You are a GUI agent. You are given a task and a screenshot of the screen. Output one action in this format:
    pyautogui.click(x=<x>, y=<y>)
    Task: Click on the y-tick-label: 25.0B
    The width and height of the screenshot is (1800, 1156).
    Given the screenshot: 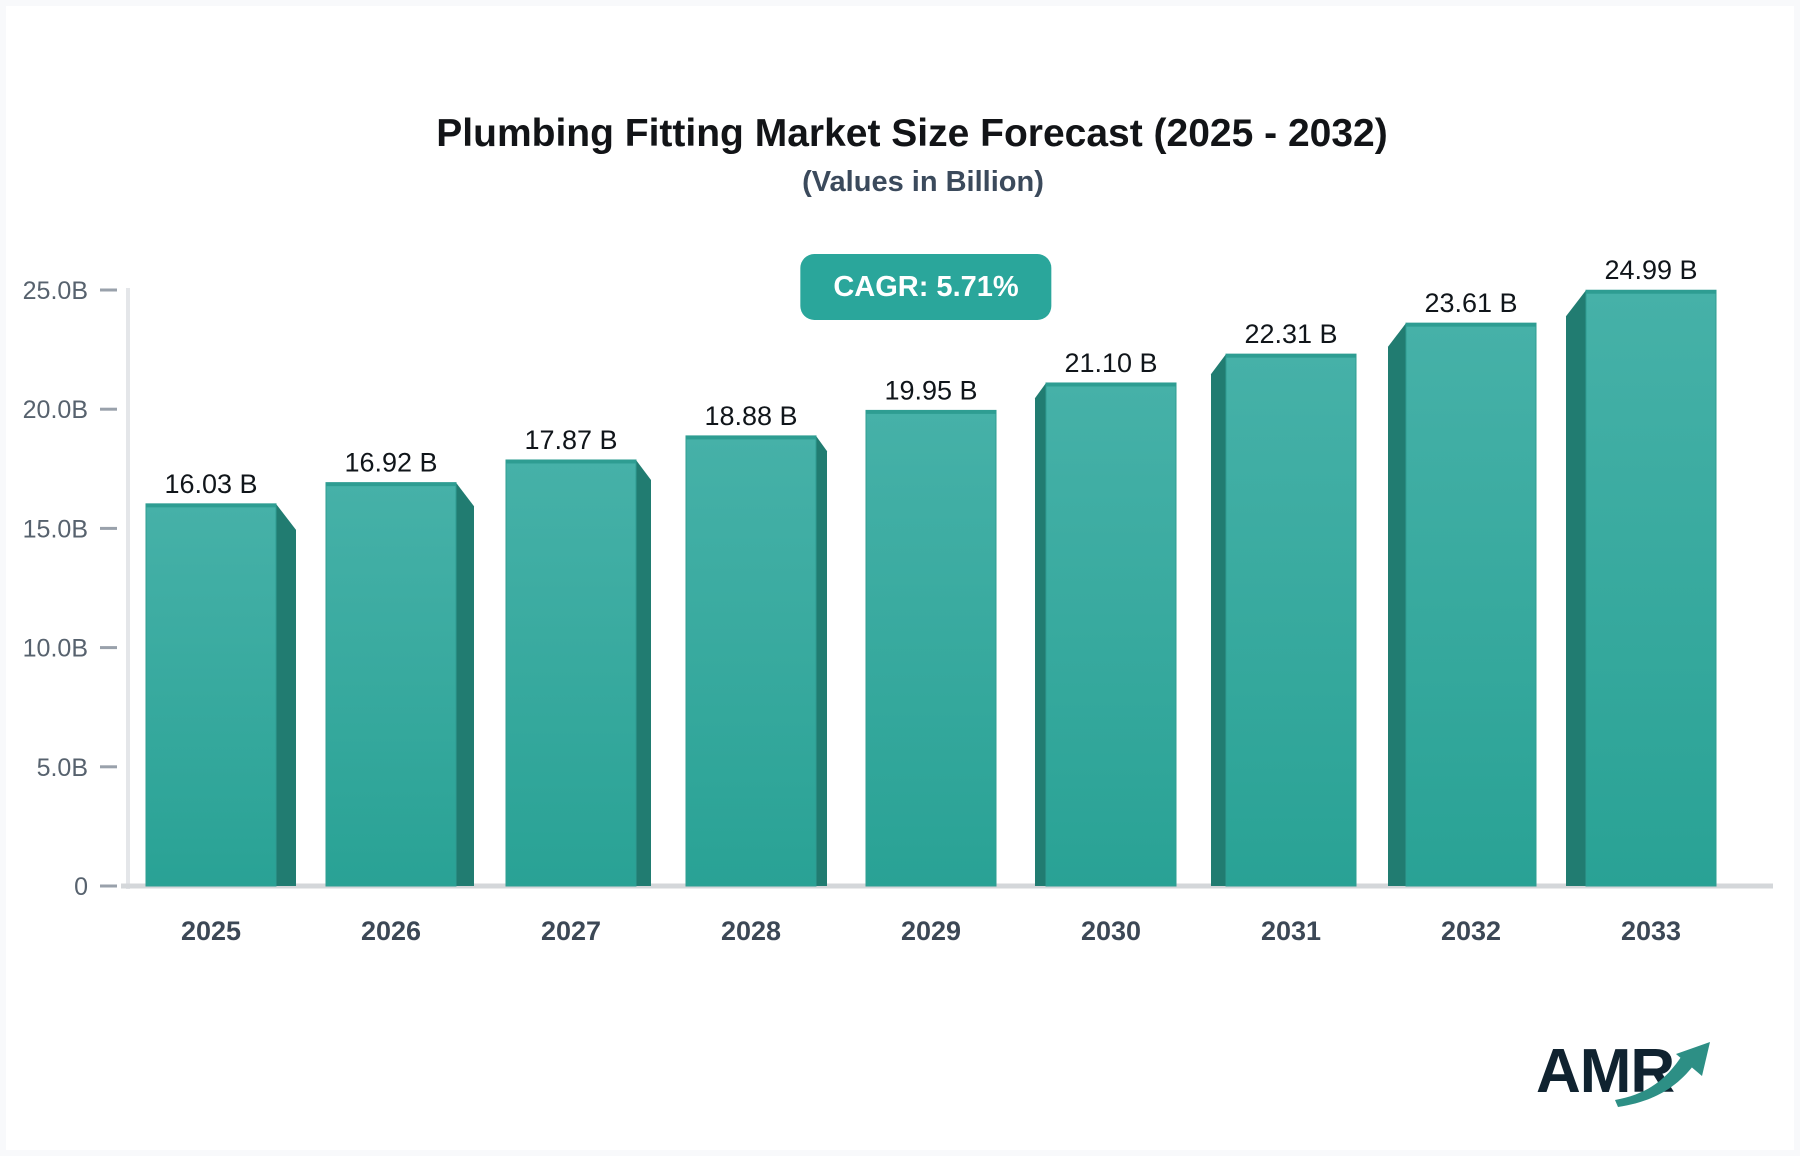 What is the action you would take?
    pyautogui.click(x=55, y=291)
    